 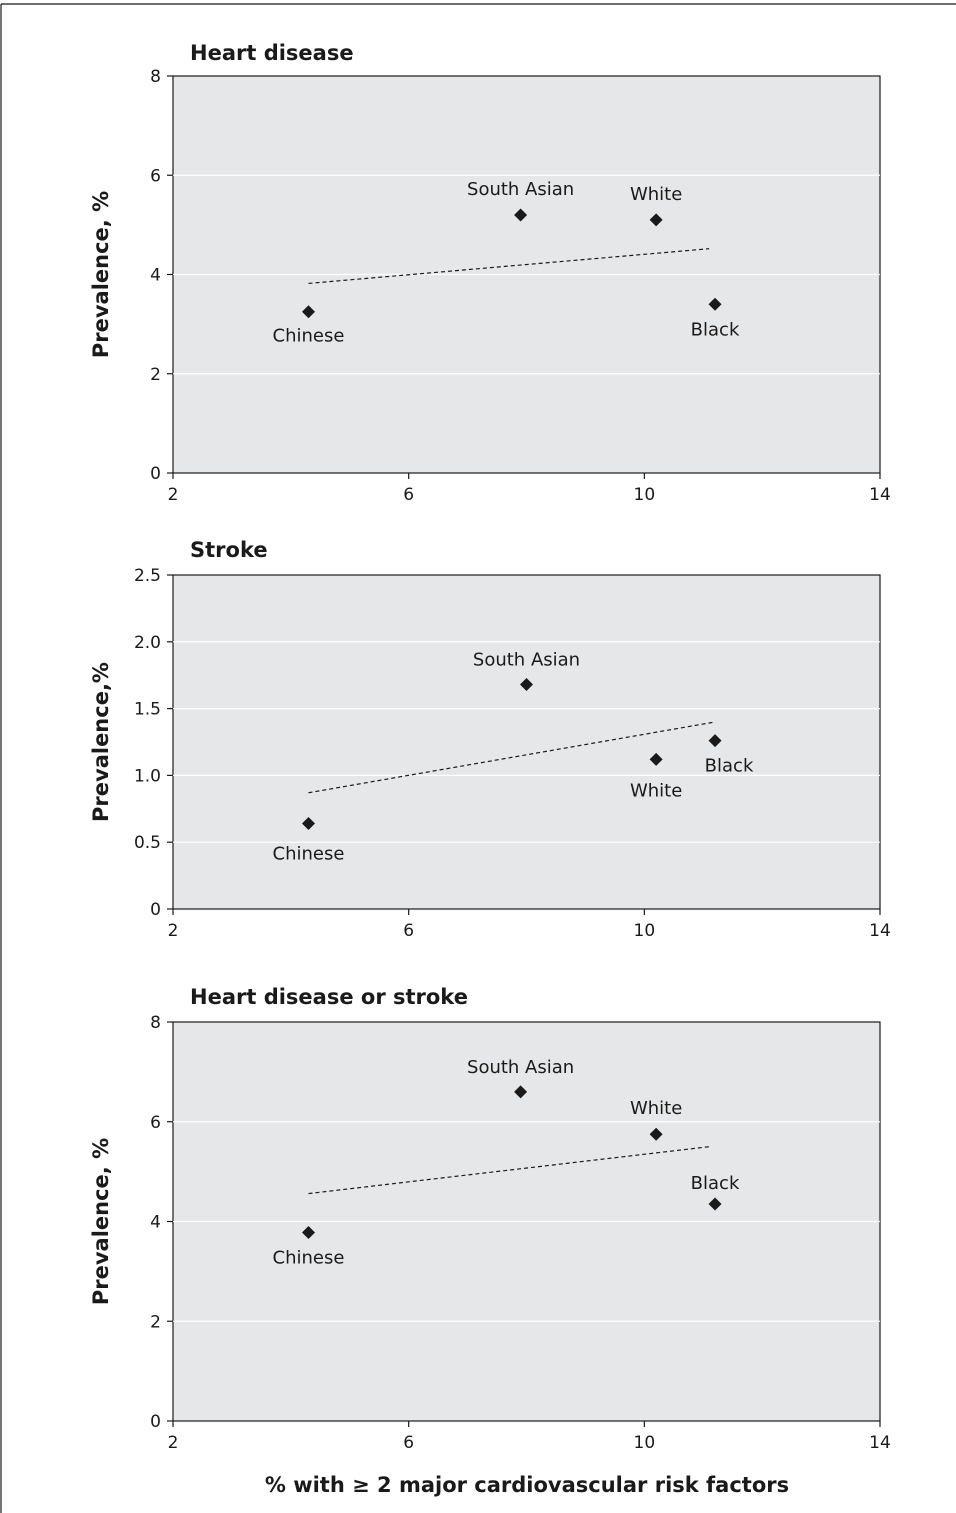 What do you see at coordinates (329, 997) in the screenshot?
I see `panel-title: Heart disease or stroke` at bounding box center [329, 997].